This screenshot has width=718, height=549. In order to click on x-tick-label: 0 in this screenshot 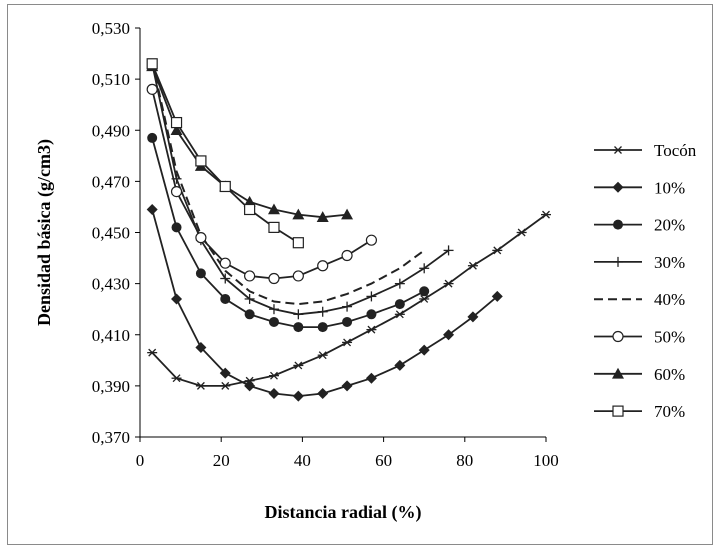, I will do `click(140, 460)`.